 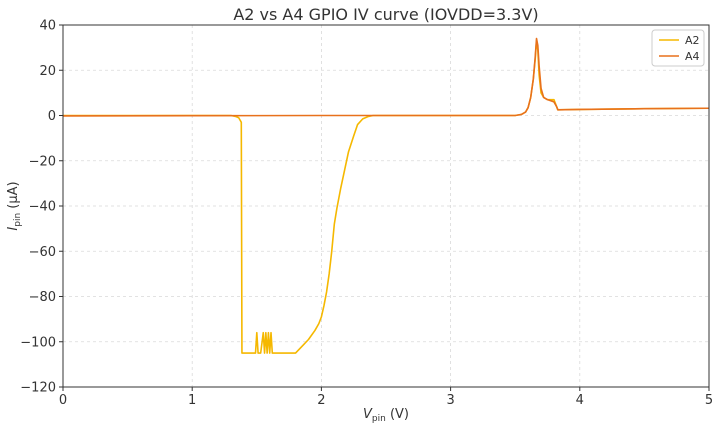 What do you see at coordinates (379, 419) in the screenshot?
I see `x-axis-label-sub: pin` at bounding box center [379, 419].